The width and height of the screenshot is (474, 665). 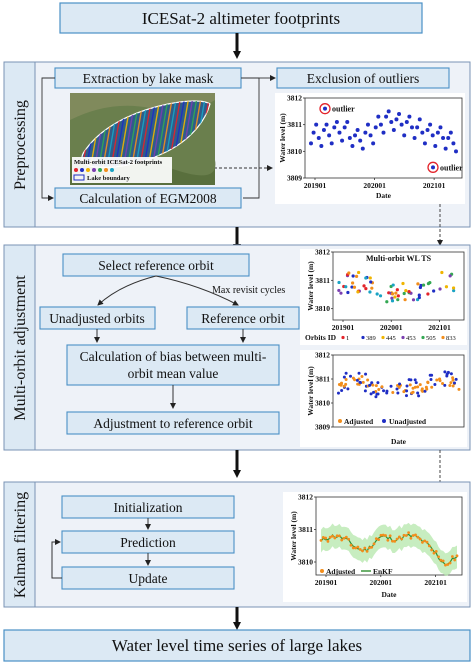 I want to click on legend-label: 505, so click(x=431, y=338).